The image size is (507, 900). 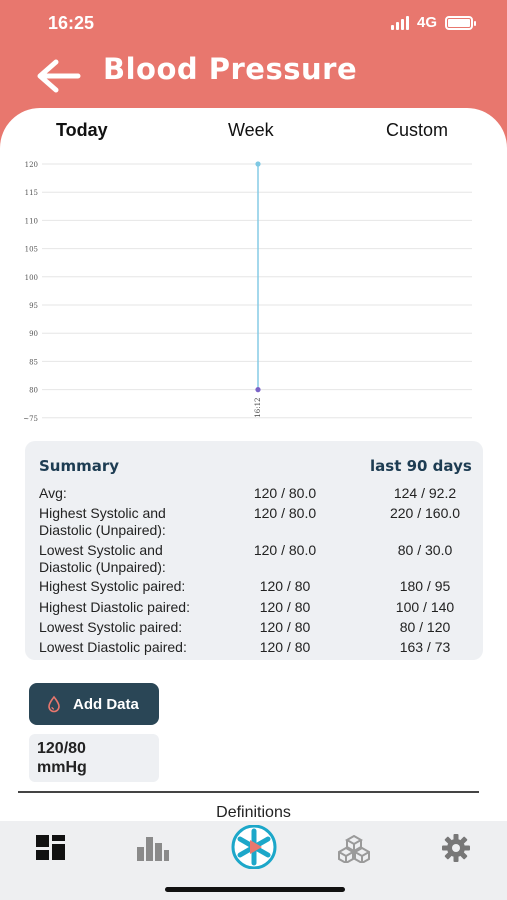 I want to click on back-button, so click(x=58, y=76).